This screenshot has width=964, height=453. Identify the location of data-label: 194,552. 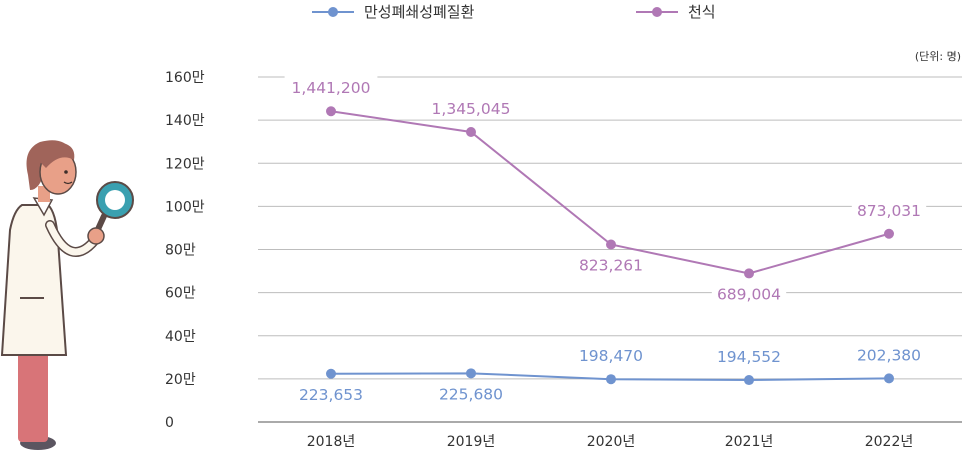
(749, 357).